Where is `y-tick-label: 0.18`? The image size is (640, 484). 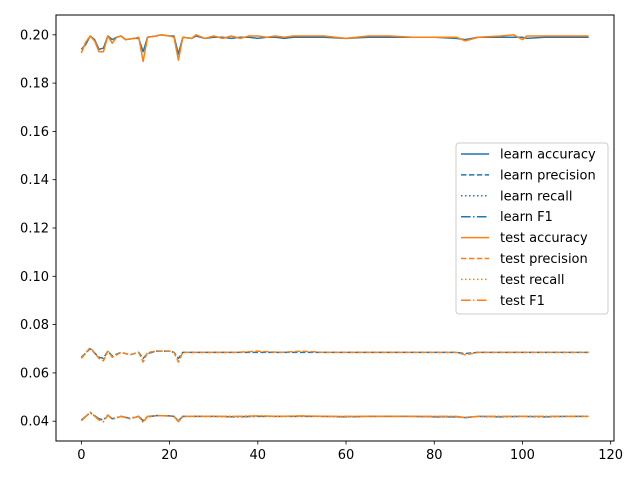
y-tick-label: 0.18 is located at coordinates (34, 84).